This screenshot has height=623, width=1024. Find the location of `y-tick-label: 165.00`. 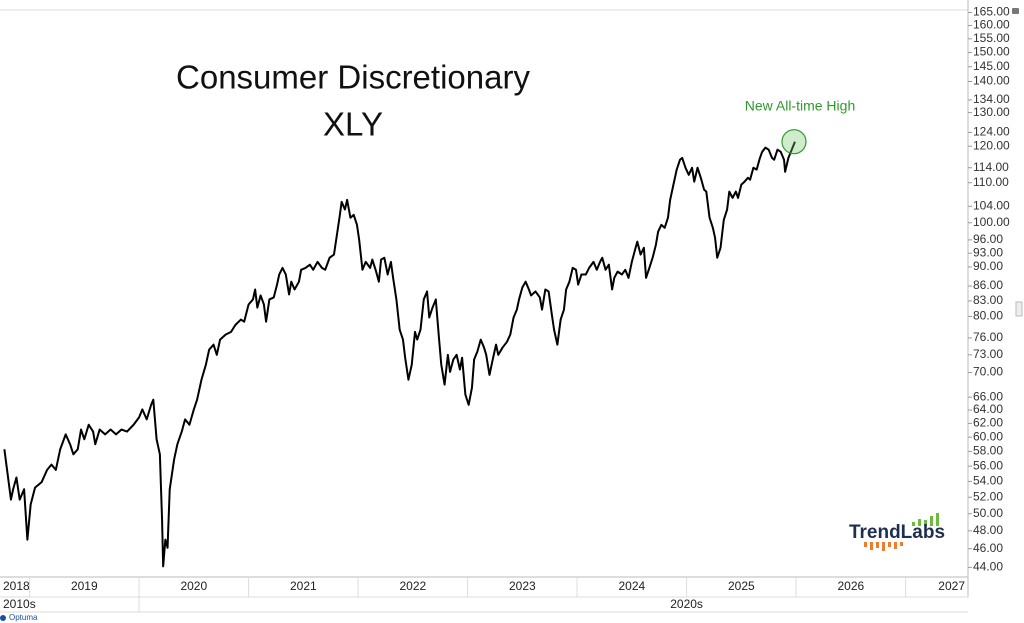

y-tick-label: 165.00 is located at coordinates (991, 12).